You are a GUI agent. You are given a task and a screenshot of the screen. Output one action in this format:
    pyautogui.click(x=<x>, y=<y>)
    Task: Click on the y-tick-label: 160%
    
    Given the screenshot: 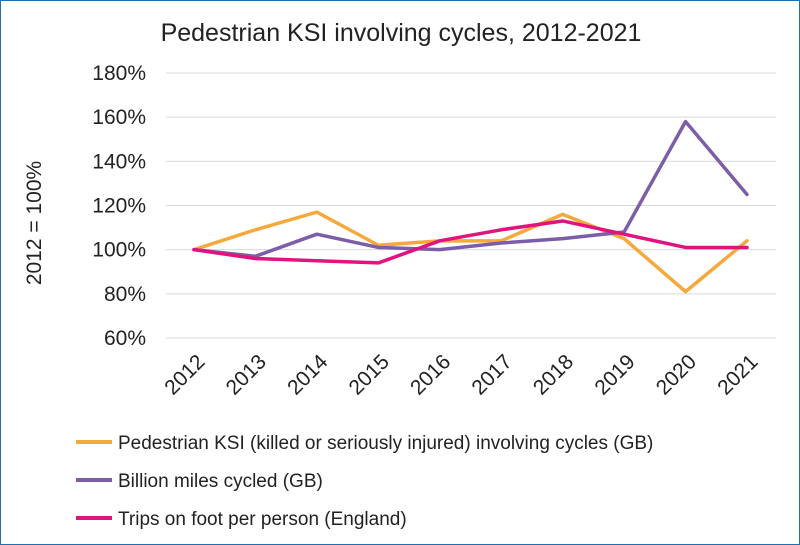 What is the action you would take?
    pyautogui.click(x=119, y=117)
    